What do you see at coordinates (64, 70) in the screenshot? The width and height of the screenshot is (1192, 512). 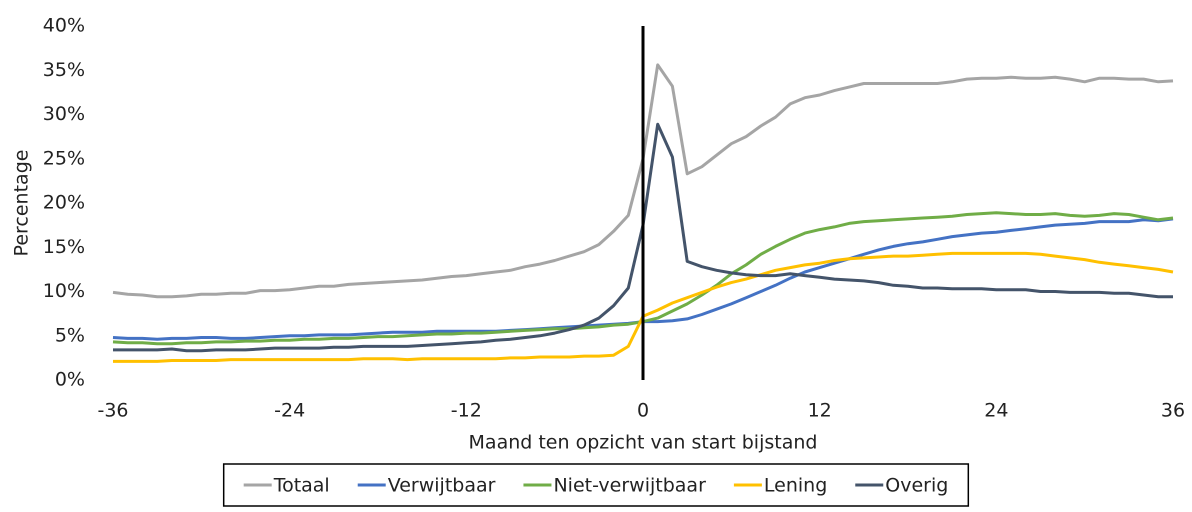 I see `y-tick-label: 35%` at bounding box center [64, 70].